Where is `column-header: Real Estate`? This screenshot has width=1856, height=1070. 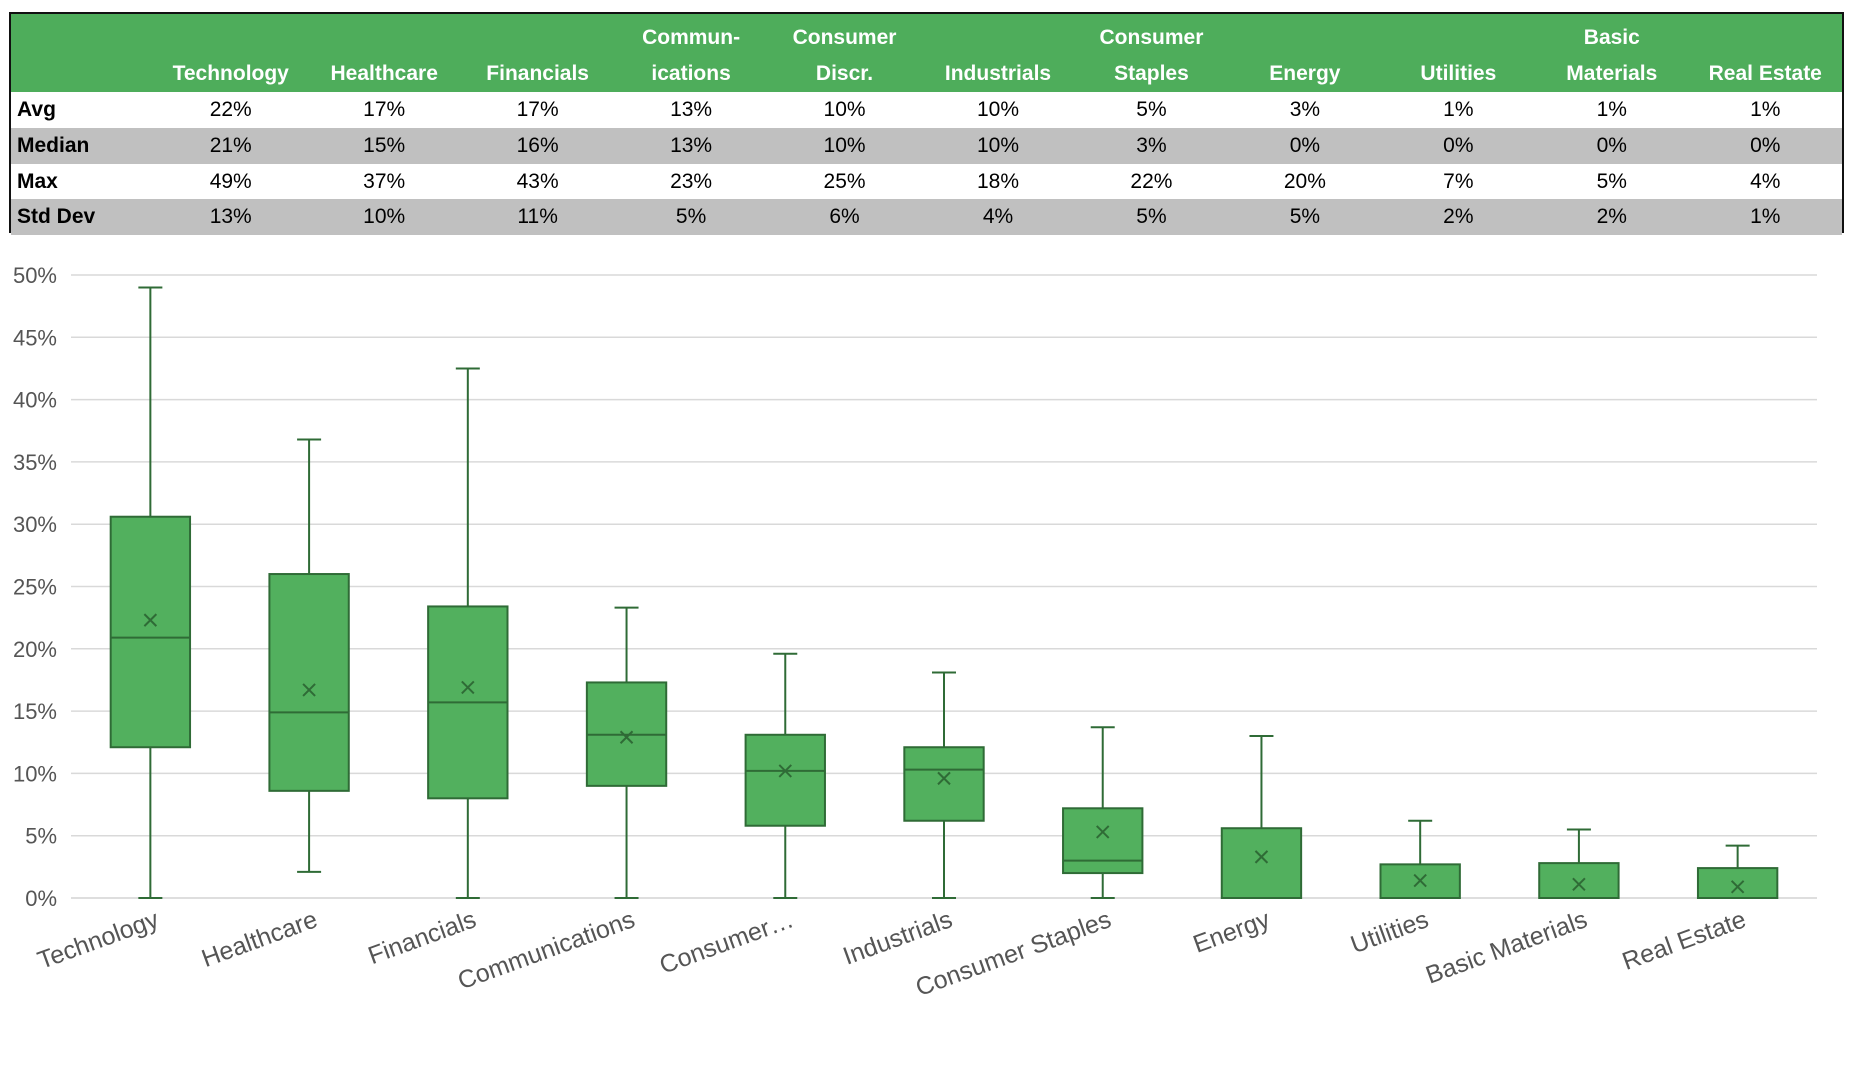 column-header: Real Estate is located at coordinates (1765, 73).